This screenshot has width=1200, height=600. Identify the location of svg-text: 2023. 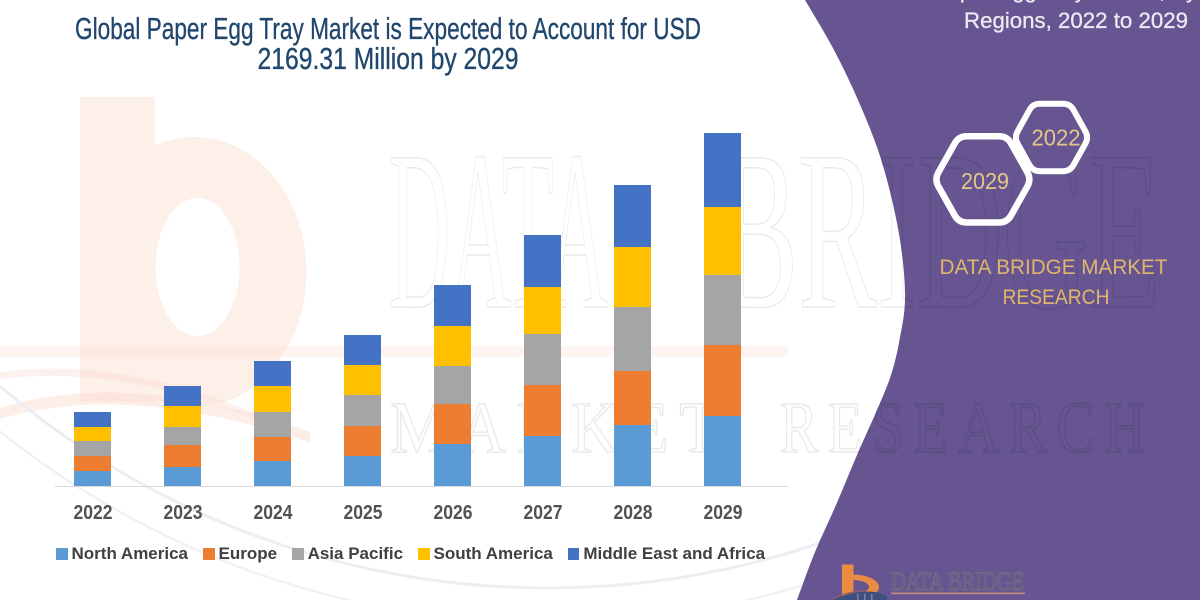
(183, 513).